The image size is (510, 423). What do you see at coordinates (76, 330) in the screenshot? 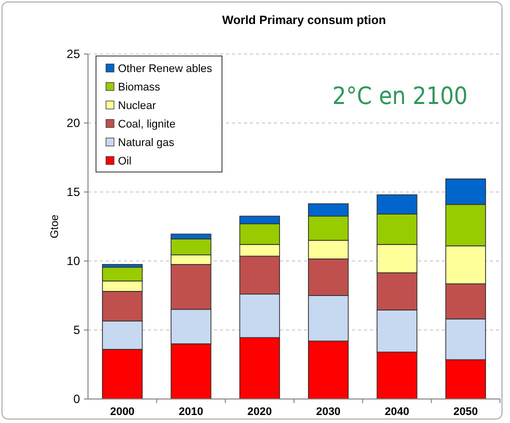
I see `y-tick-label: 5` at bounding box center [76, 330].